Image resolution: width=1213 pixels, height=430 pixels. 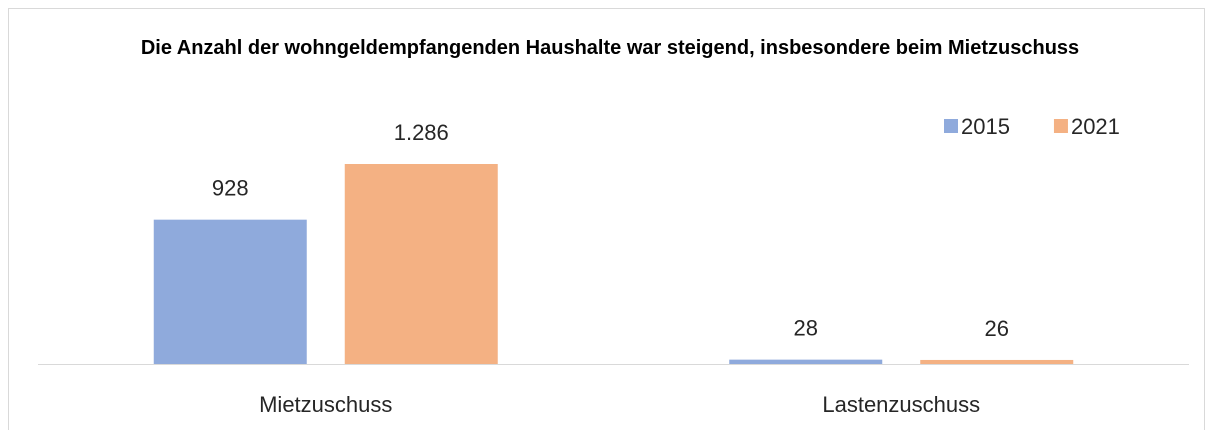 What do you see at coordinates (1095, 126) in the screenshot?
I see `legend-label: 2021` at bounding box center [1095, 126].